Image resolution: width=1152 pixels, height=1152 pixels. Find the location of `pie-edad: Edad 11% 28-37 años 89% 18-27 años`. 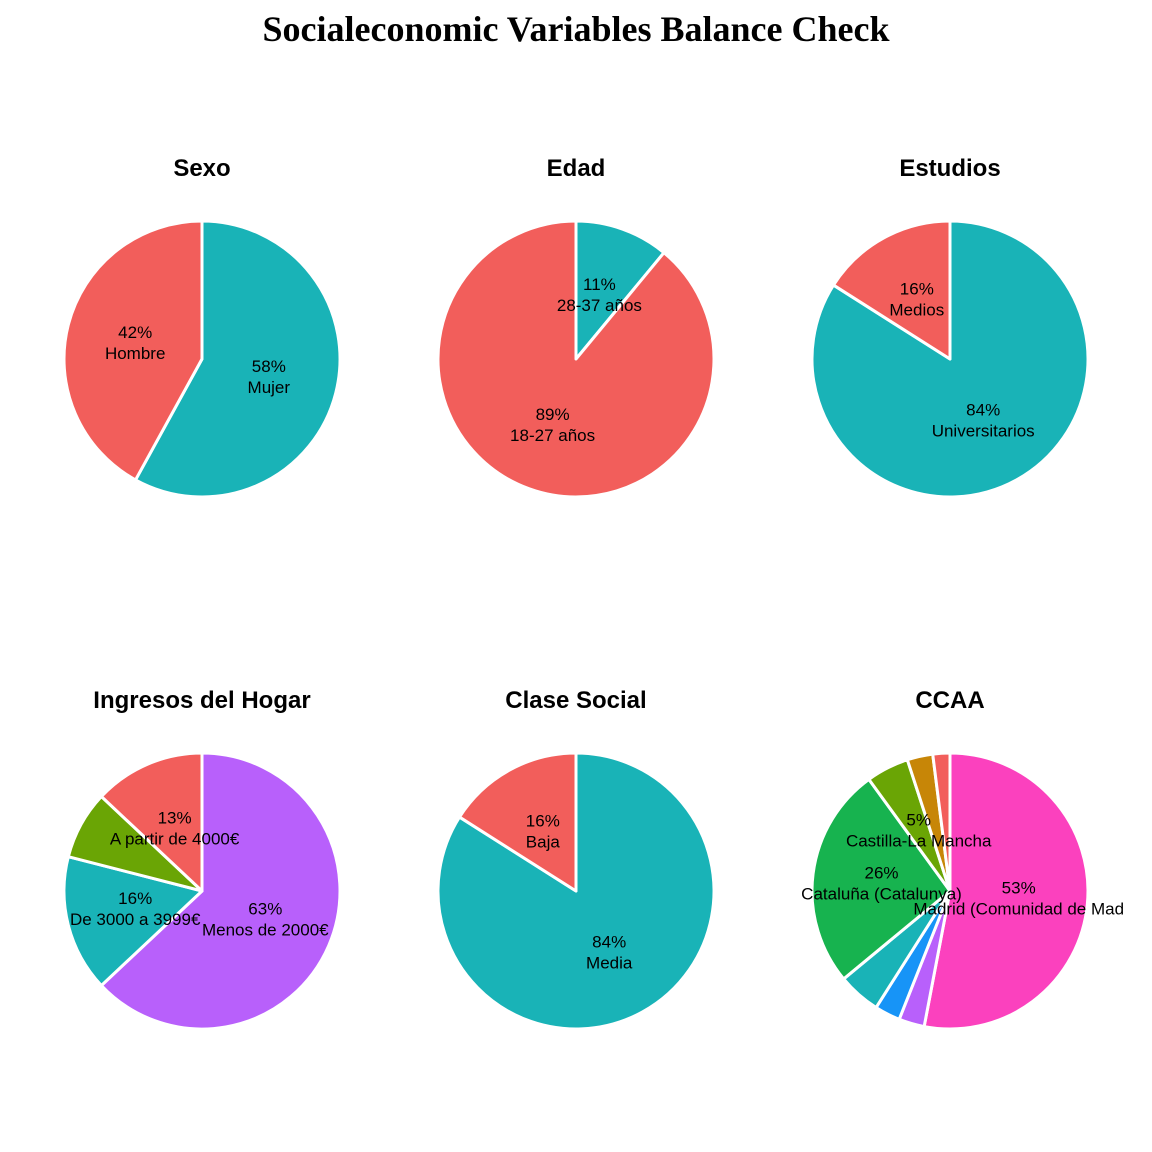

pie-edad: Edad 11% 28-37 años 89% 18-27 años is located at coordinates (576, 327).